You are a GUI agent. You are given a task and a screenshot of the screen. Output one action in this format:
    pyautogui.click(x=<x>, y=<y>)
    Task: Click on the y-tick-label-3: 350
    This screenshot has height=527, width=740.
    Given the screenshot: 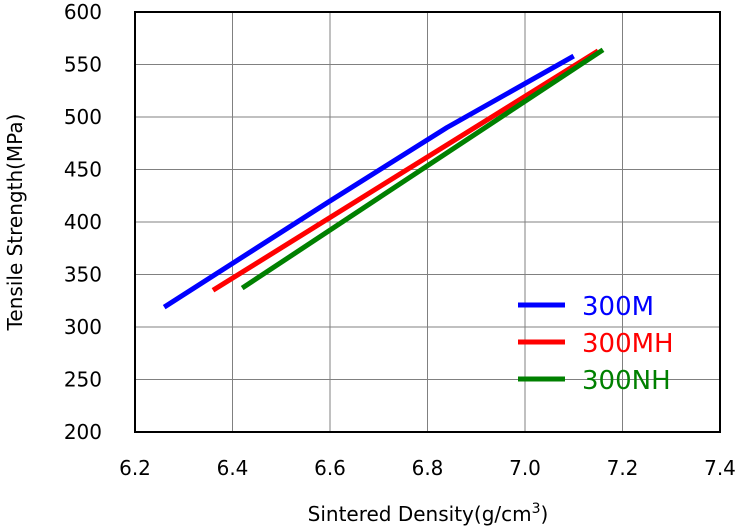 What is the action you would take?
    pyautogui.click(x=83, y=275)
    